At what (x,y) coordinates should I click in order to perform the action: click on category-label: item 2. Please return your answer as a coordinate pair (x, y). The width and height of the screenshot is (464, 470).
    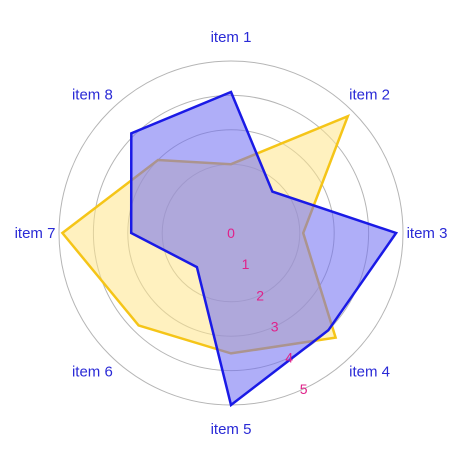
    Looking at the image, I should click on (369, 94).